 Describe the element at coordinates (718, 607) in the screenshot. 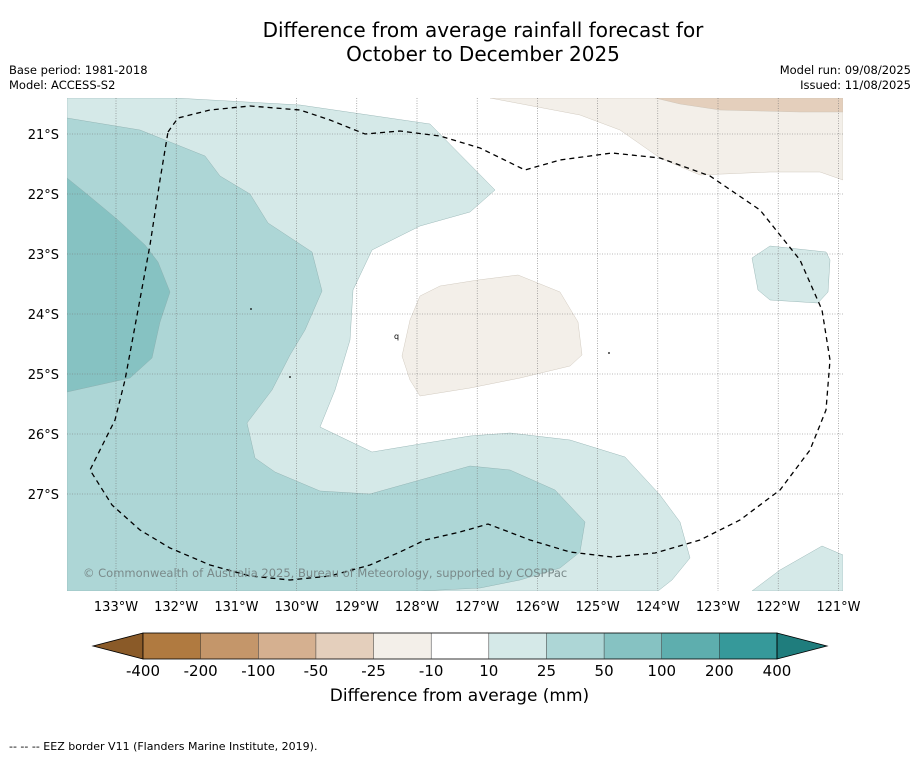

I see `lon-tick-label: 123°W` at that location.